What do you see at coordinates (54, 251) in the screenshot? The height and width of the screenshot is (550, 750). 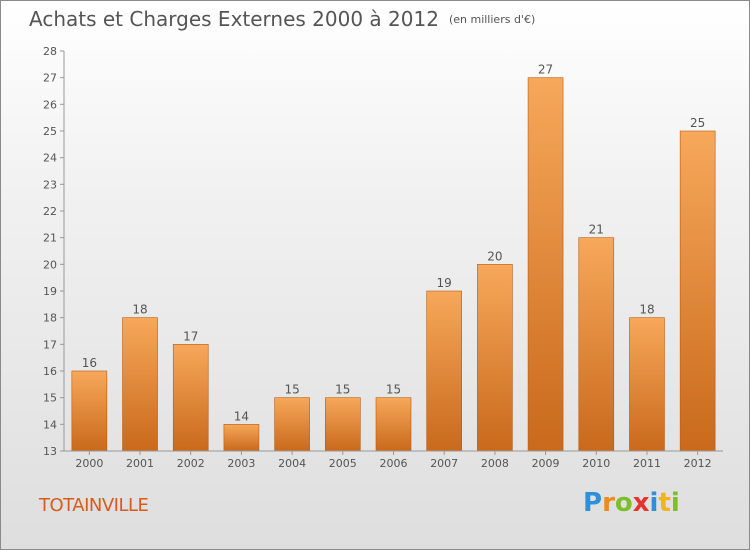 I see `y-axis: 13 14 15 16 17 18 19 20 21 22 23 24 25 26 27 28` at bounding box center [54, 251].